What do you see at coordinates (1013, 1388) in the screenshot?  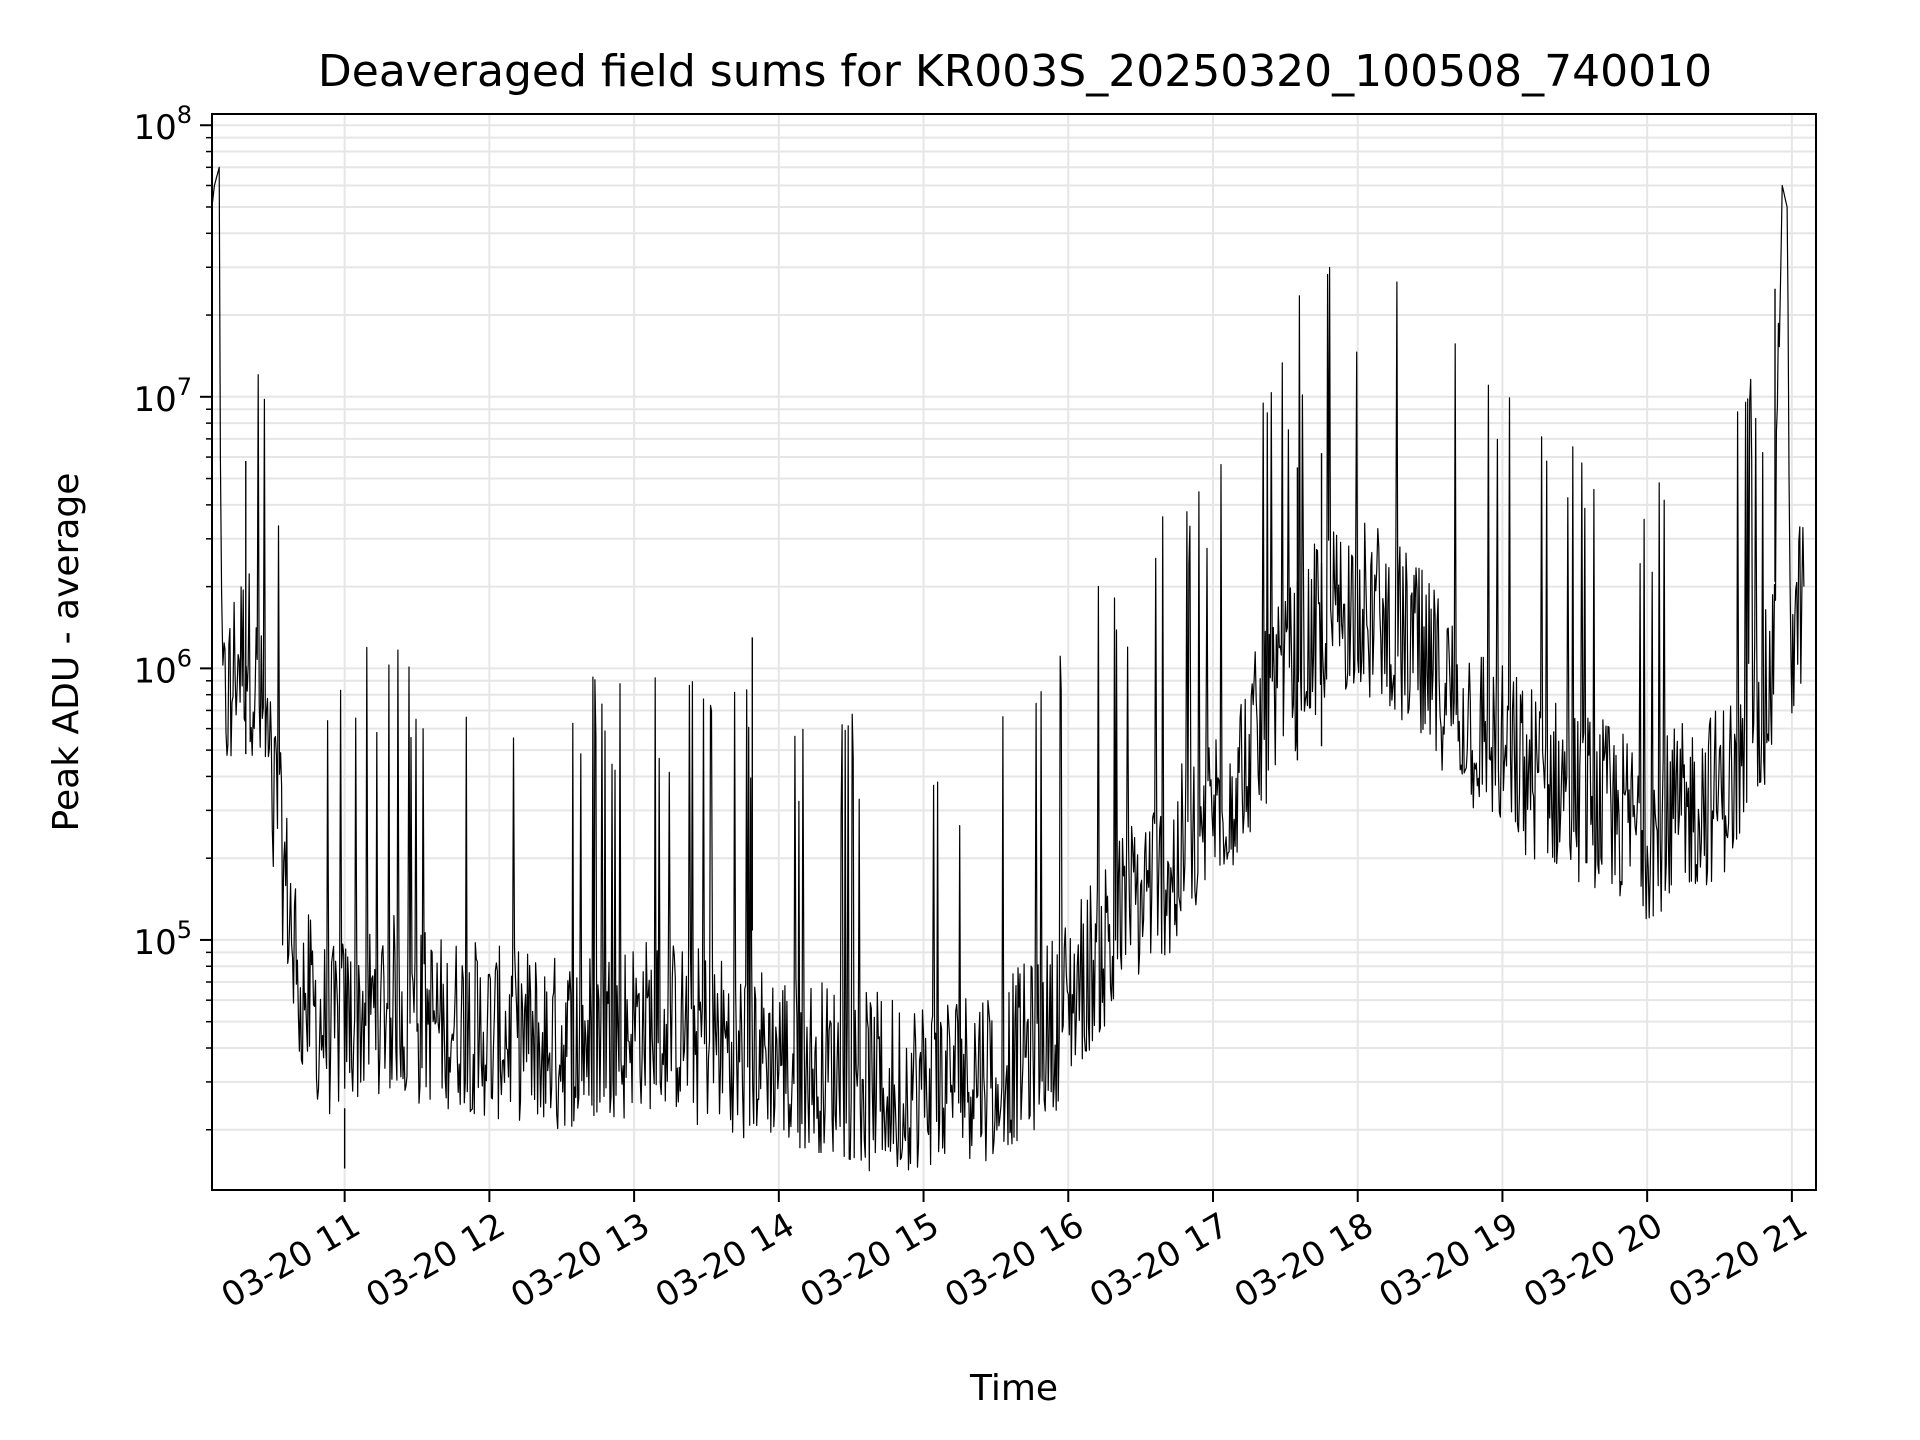 I see `x-axis-title: Time` at bounding box center [1013, 1388].